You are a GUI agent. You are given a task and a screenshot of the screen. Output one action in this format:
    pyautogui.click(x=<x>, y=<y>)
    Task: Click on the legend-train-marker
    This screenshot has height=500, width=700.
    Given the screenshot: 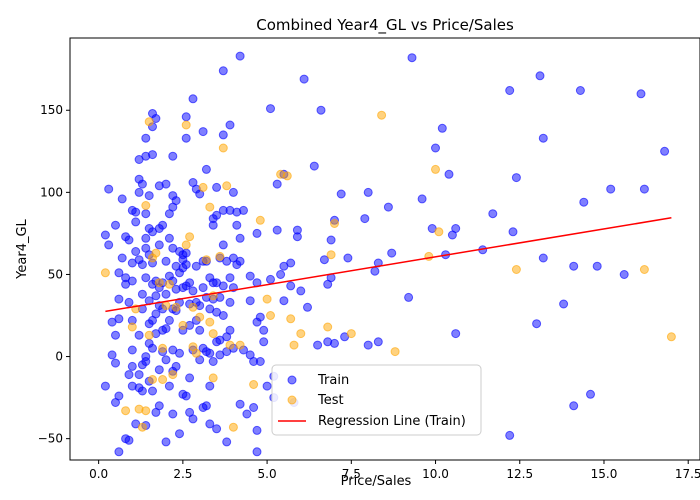 What is the action you would take?
    pyautogui.click(x=292, y=380)
    